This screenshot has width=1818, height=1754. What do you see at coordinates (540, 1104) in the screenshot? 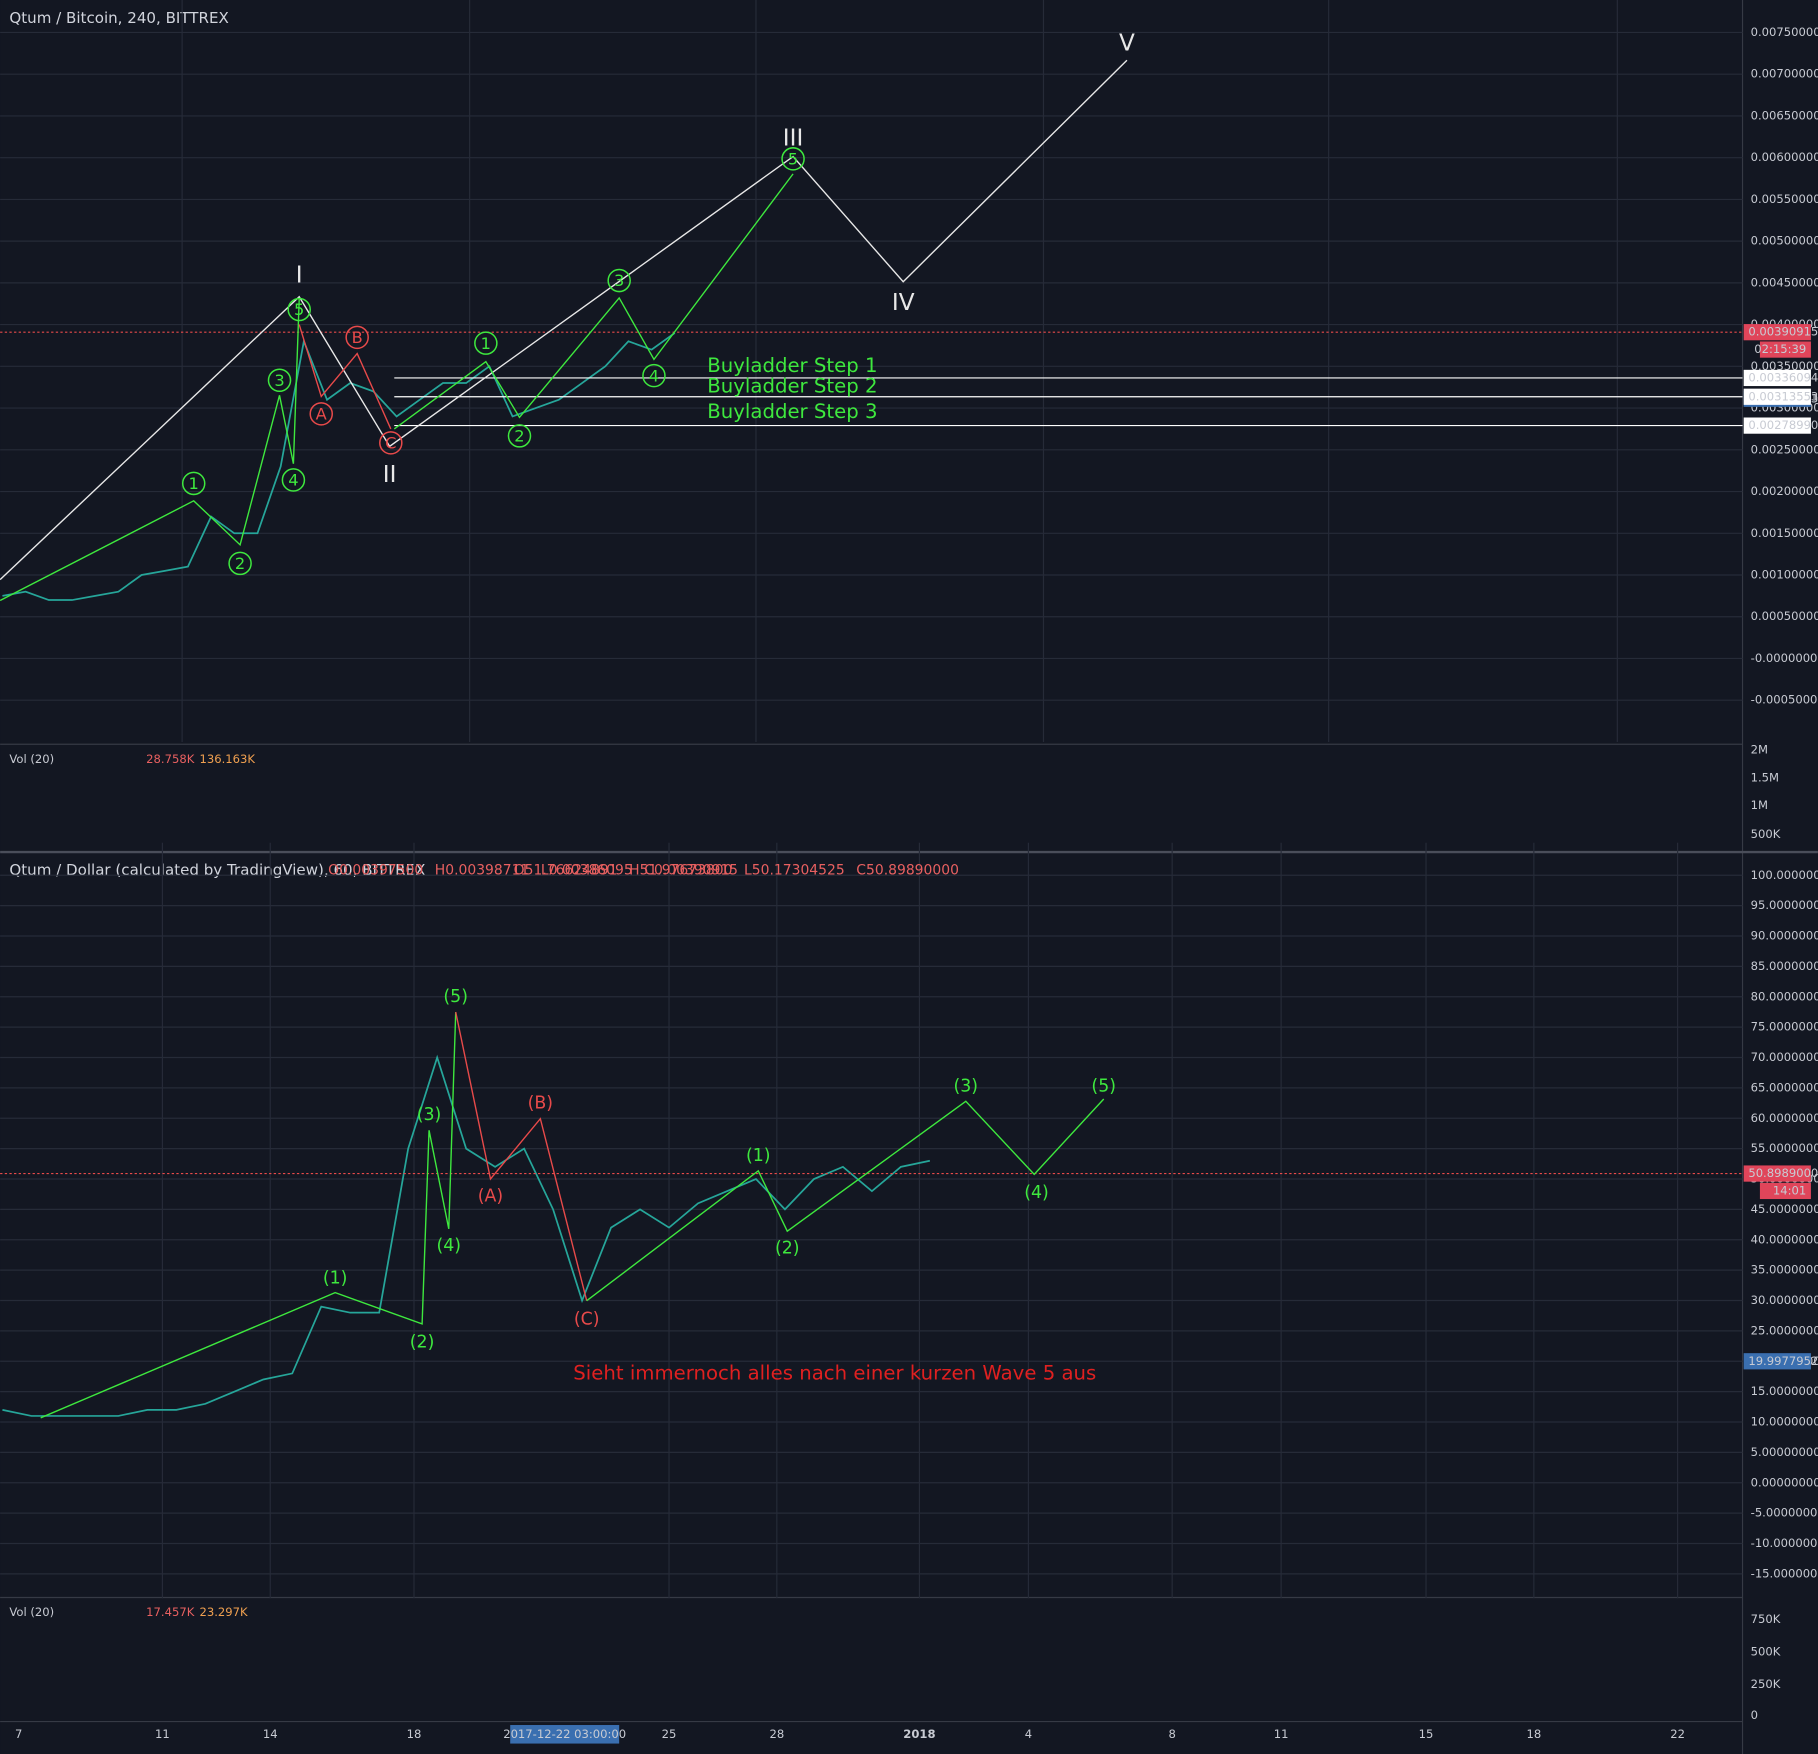
I see `wave-label: (B)` at bounding box center [540, 1104].